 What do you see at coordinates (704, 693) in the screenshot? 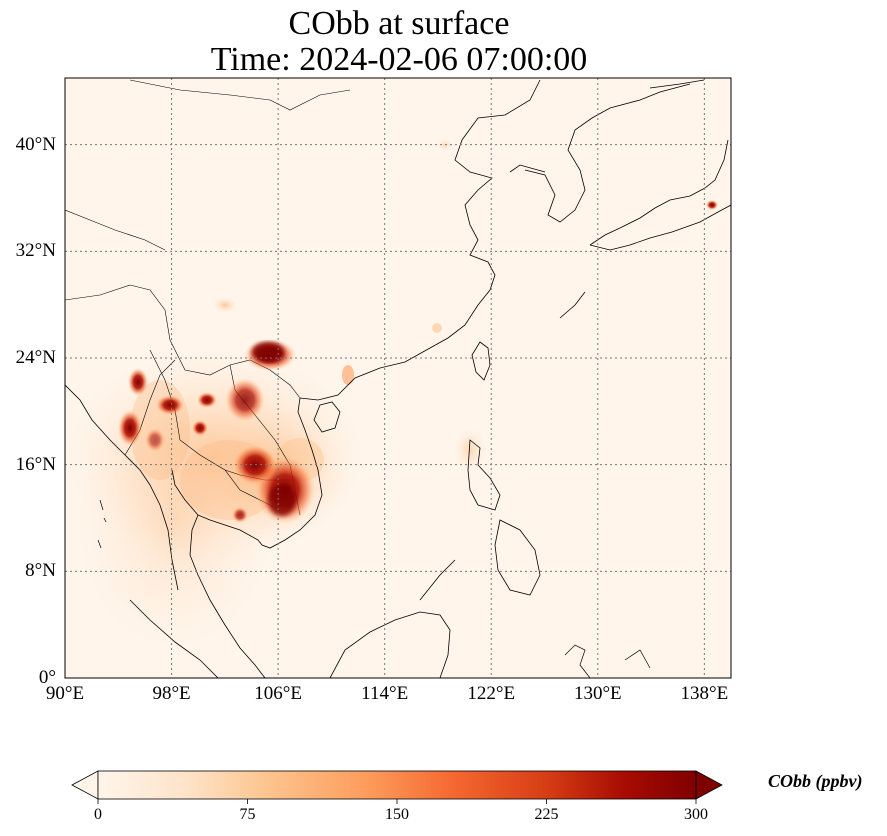
I see `lon-tick-label: 138°E` at bounding box center [704, 693].